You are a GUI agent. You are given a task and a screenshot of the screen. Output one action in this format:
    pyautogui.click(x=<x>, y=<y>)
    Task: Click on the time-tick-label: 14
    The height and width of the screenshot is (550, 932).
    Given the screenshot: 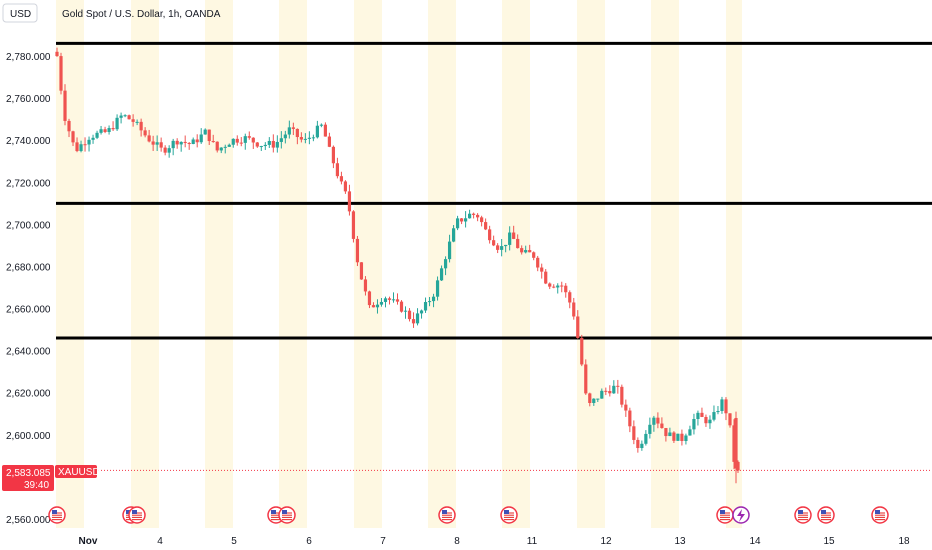 What is the action you would take?
    pyautogui.click(x=755, y=541)
    